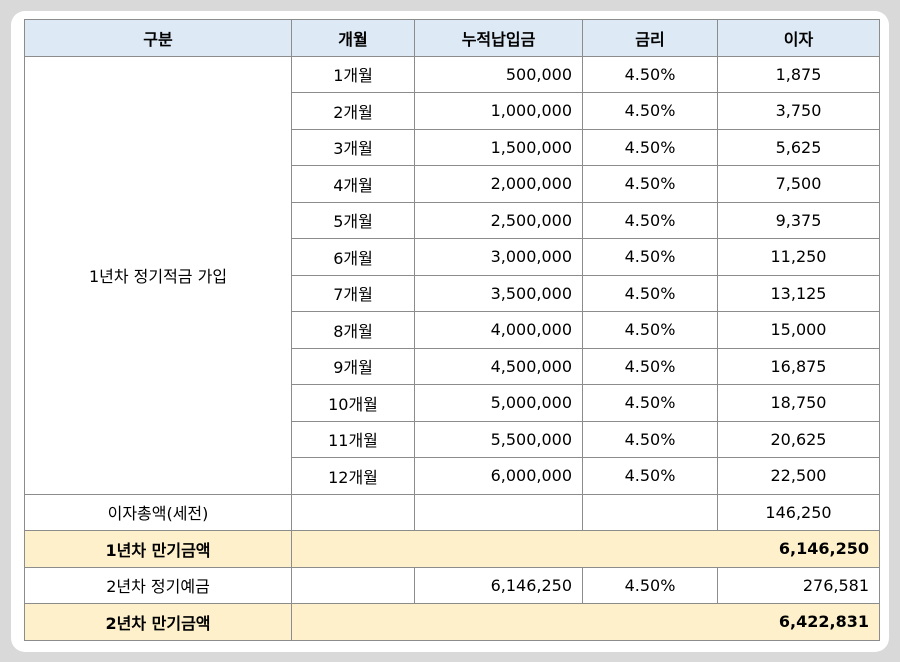 This screenshot has width=900, height=662. I want to click on month-cell: 3개월, so click(353, 147).